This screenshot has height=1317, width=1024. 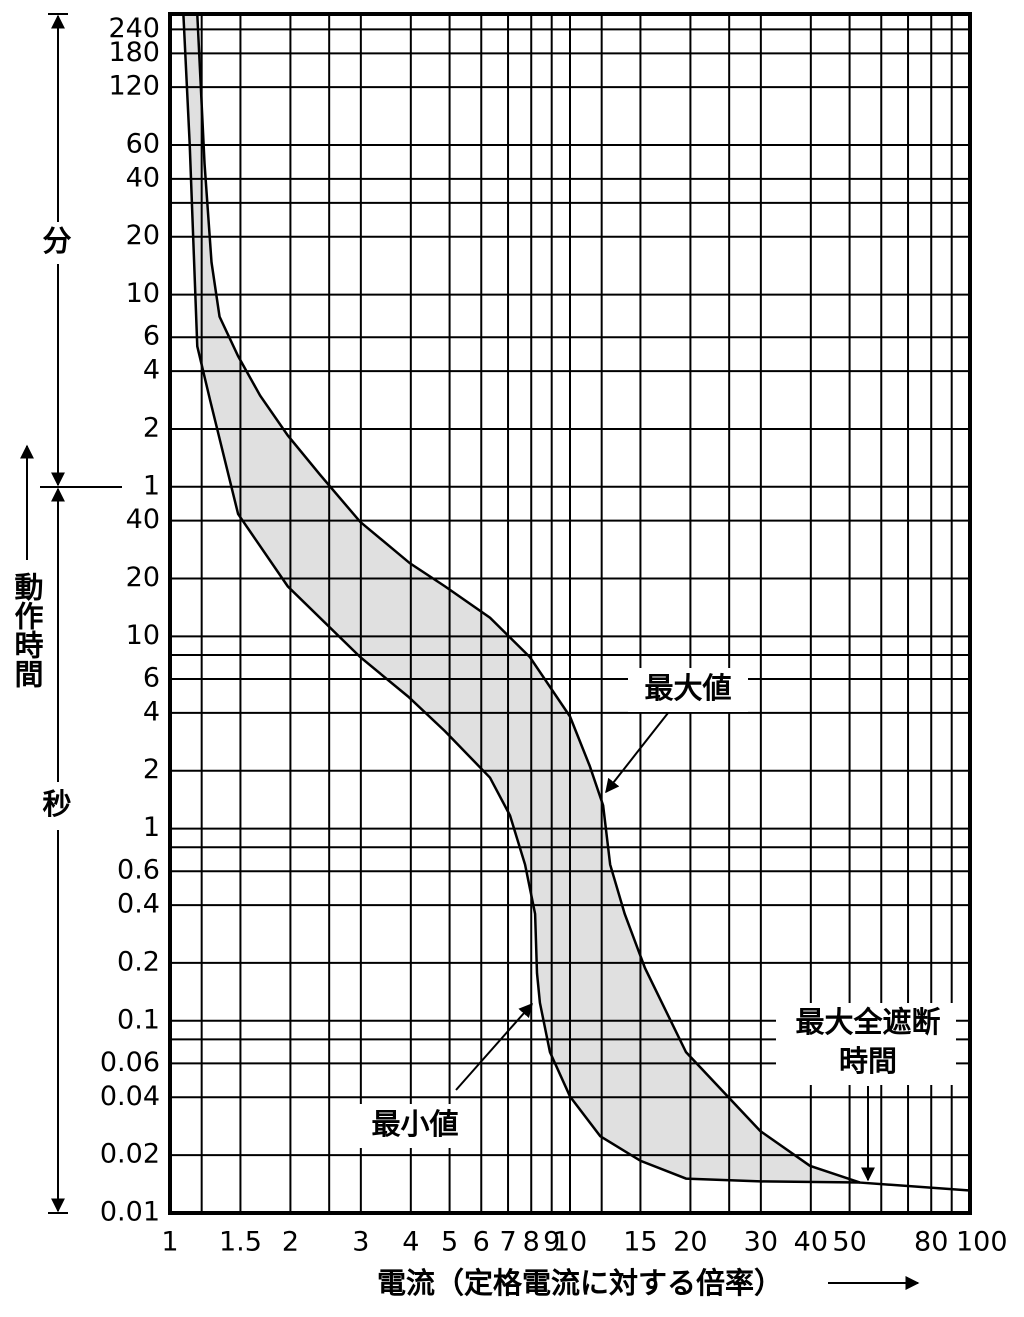 I want to click on x-tick-label: 2, so click(x=290, y=1242).